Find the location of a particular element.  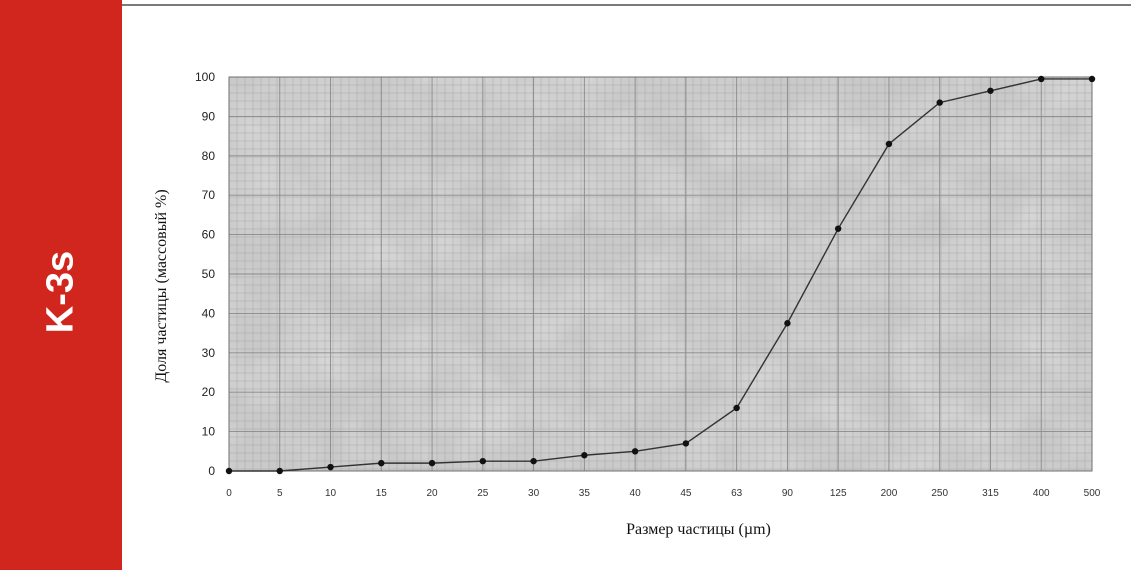

side-label: K-3s is located at coordinates (60, 292).